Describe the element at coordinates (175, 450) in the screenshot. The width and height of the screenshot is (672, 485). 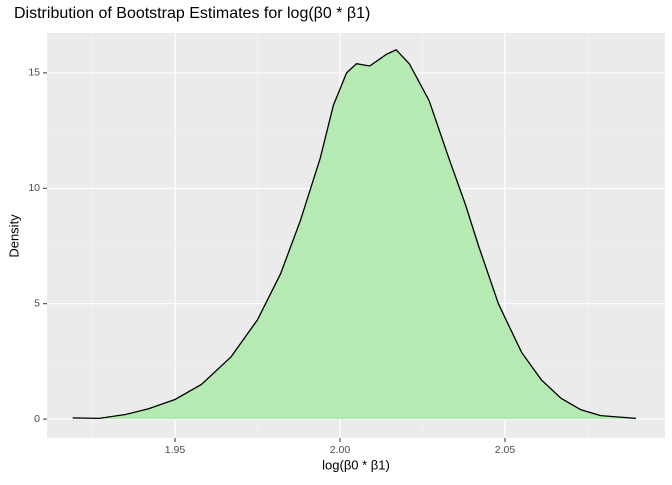
I see `x-tick-label: 1.95` at that location.